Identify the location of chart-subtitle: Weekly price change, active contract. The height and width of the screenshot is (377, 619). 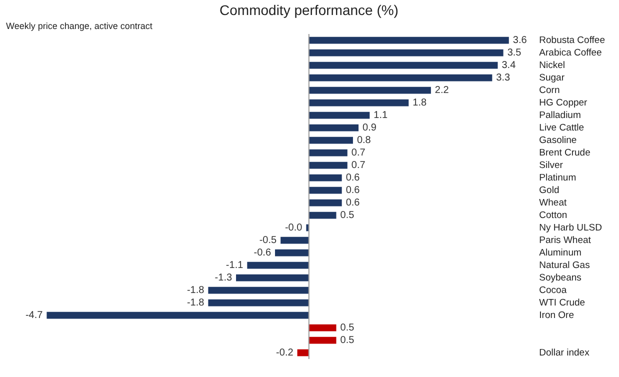
(79, 25).